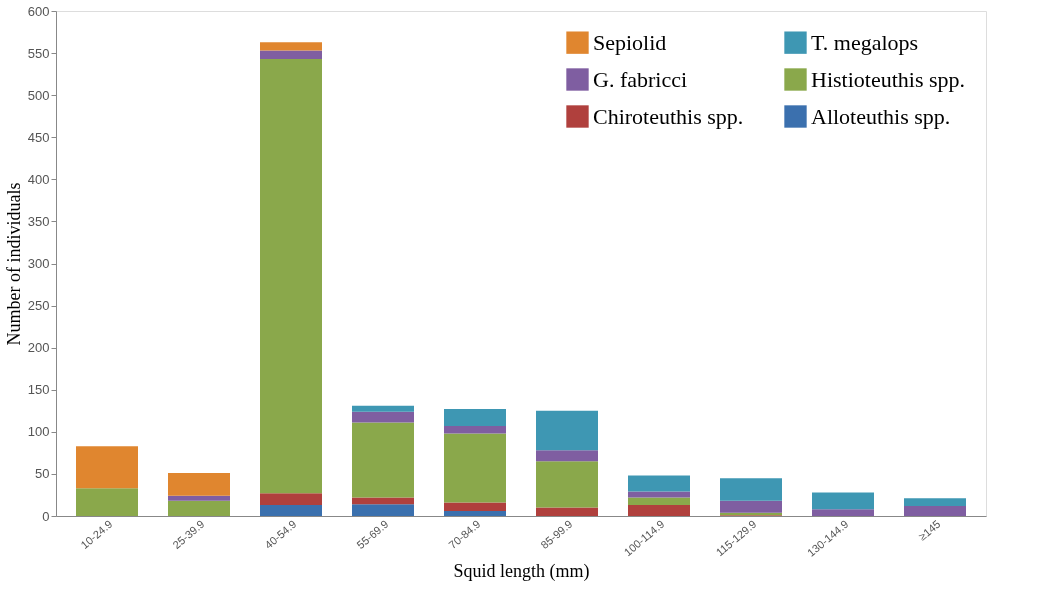 The image size is (1044, 616). What do you see at coordinates (521, 571) in the screenshot?
I see `x-axis-title: Squid length (mm)` at bounding box center [521, 571].